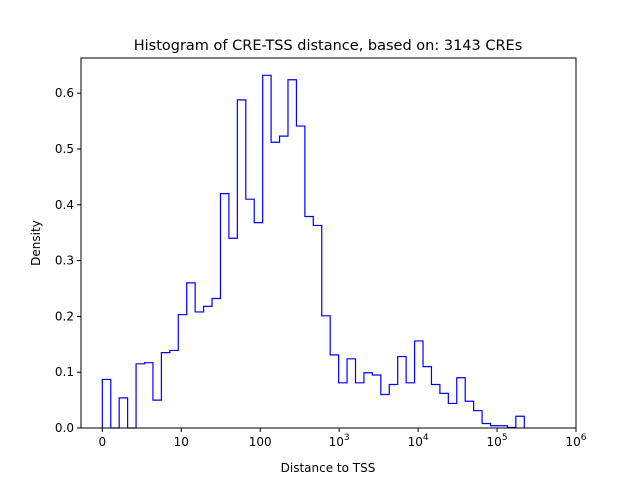 The height and width of the screenshot is (484, 640). Describe the element at coordinates (36, 243) in the screenshot. I see `y-axis-label: Density` at that location.